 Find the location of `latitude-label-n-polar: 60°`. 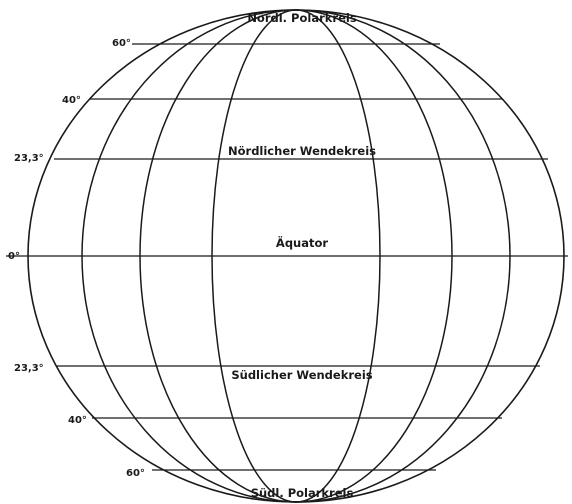

latitude-label-n-polar: 60° is located at coordinates (121, 43).